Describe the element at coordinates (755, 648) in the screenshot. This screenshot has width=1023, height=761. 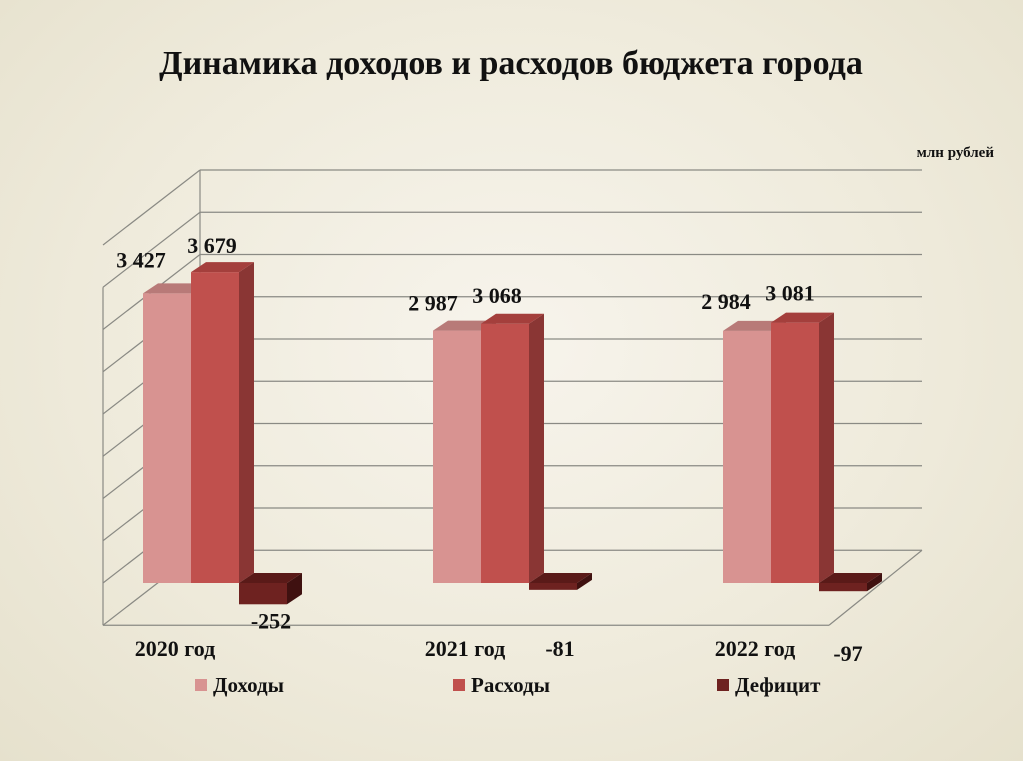
I see `category-label-3: 2022 год` at that location.